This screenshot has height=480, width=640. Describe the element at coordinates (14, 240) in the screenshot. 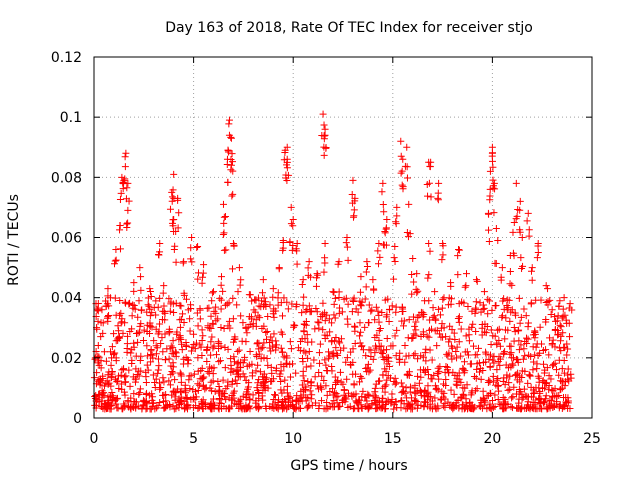

I see `y-axis-label: ROTI / TECUs` at that location.